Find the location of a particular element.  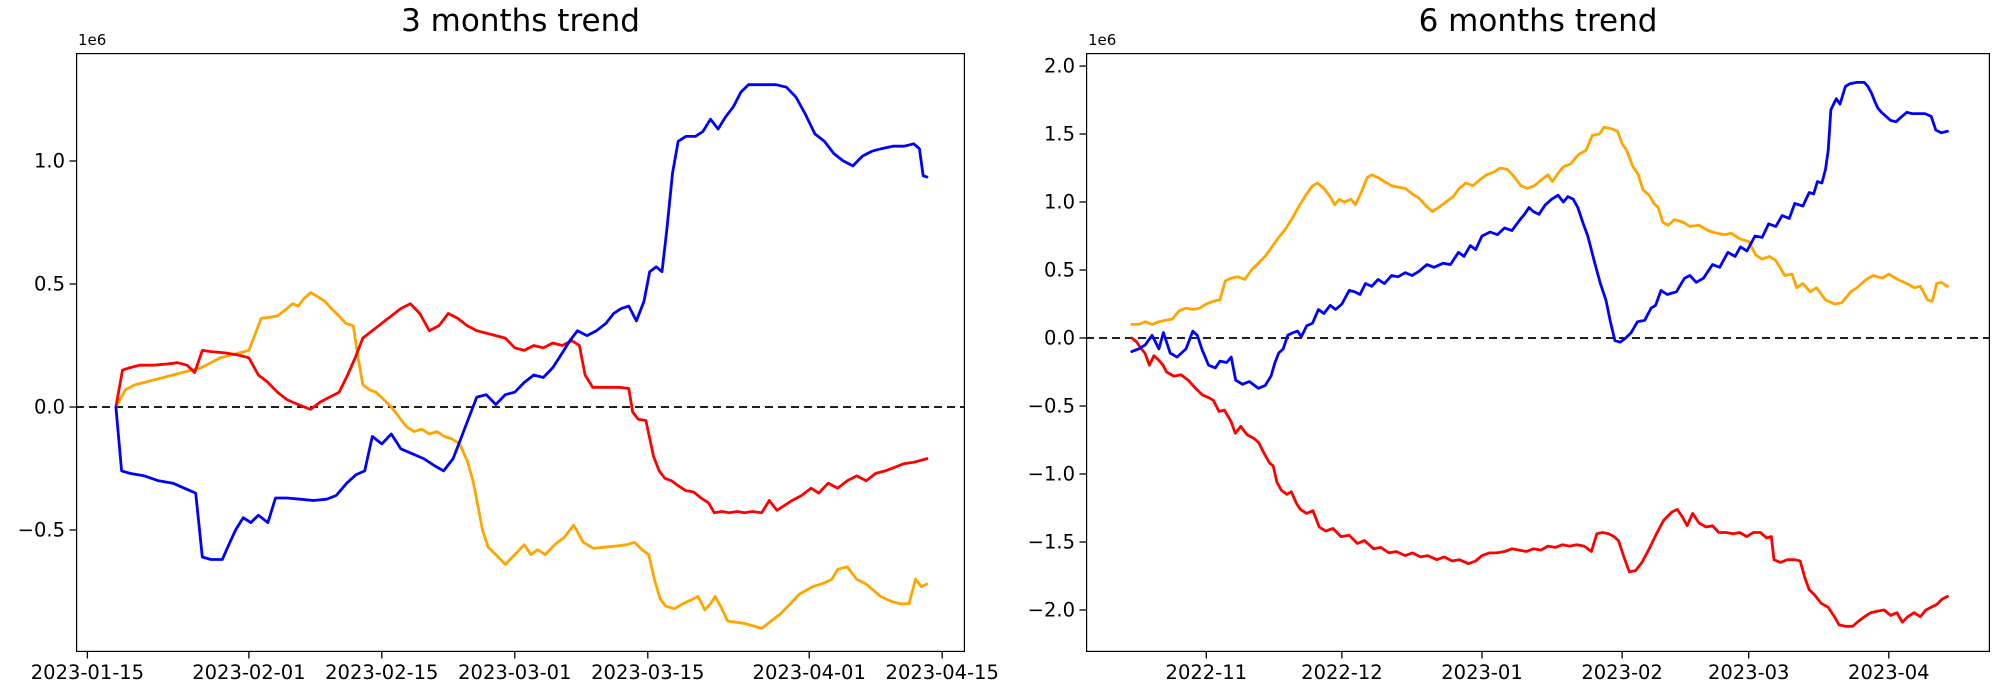

x-tick-label: 2023-03-15 is located at coordinates (647, 672).